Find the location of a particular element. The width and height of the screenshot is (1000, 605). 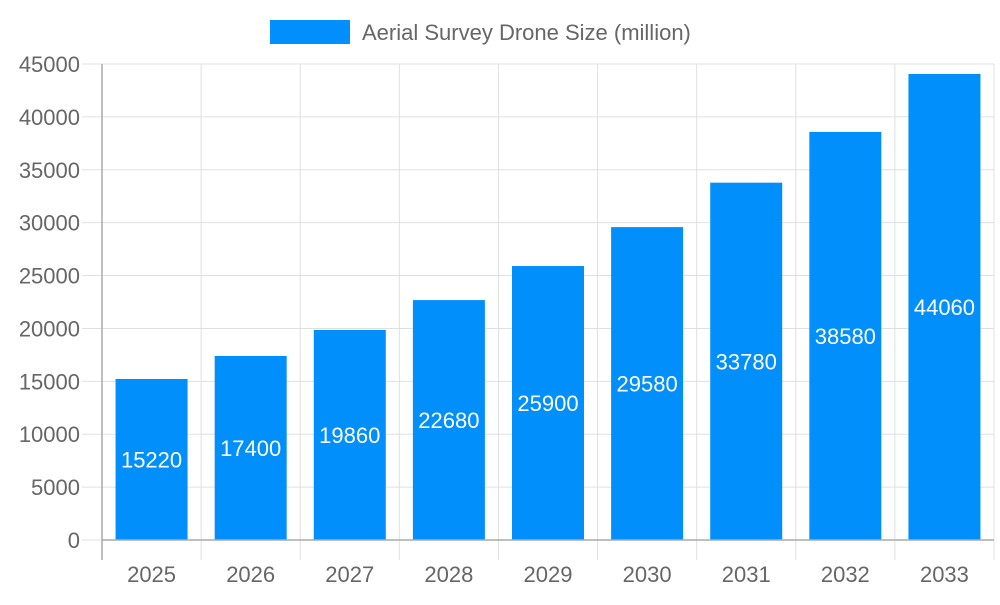

x-tick-label: 2029 is located at coordinates (548, 574).